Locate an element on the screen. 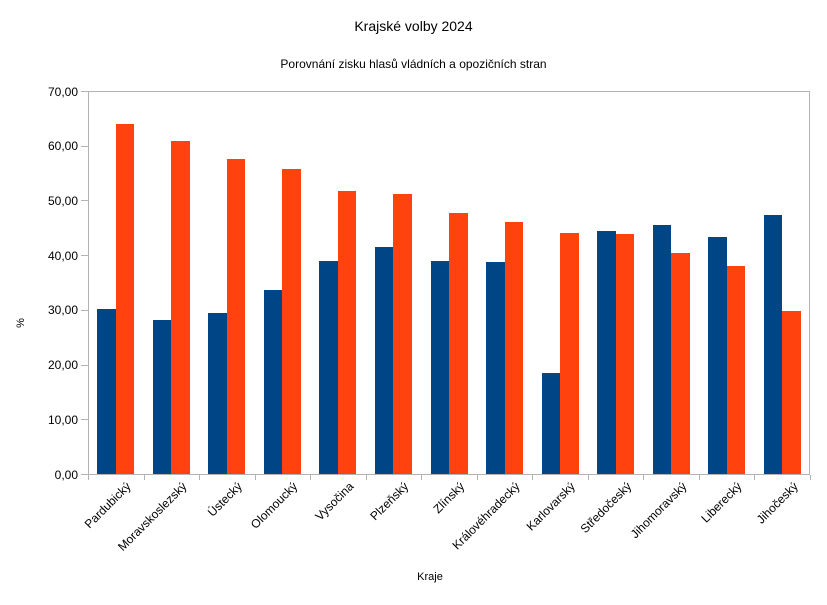  category-label-6: Plzeňský is located at coordinates (389, 501).